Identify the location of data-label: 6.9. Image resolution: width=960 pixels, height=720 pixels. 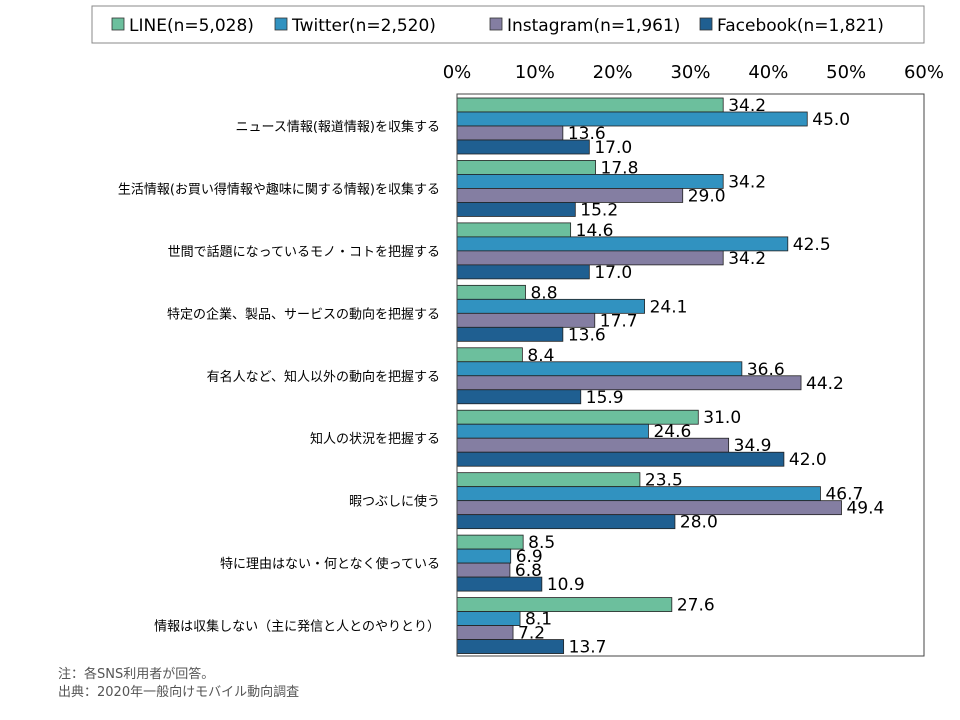
(529, 557).